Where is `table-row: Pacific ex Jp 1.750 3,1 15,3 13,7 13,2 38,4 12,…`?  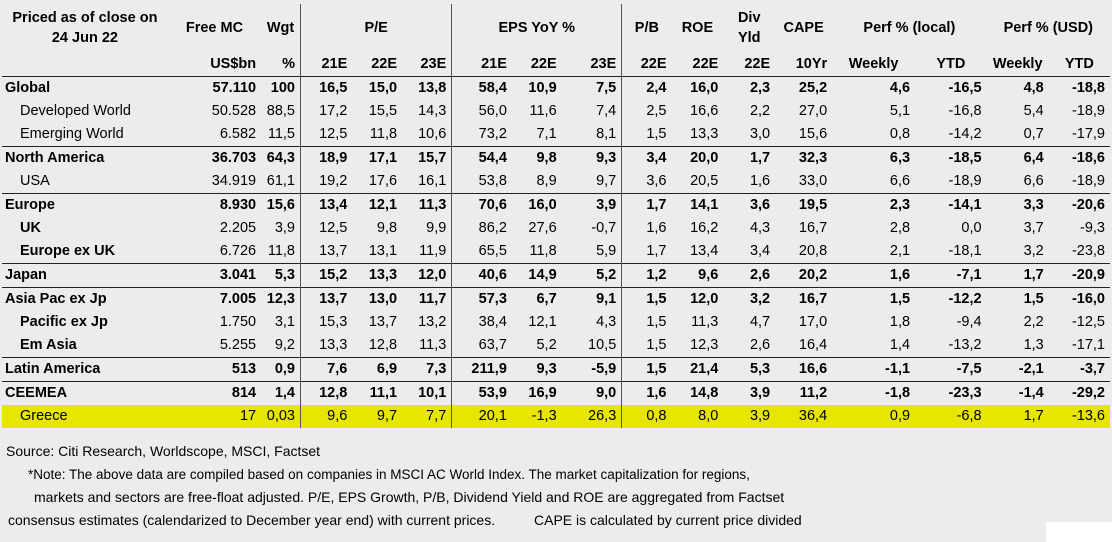 table-row: Pacific ex Jp 1.750 3,1 15,3 13,7 13,2 38,4 12,… is located at coordinates (556, 322).